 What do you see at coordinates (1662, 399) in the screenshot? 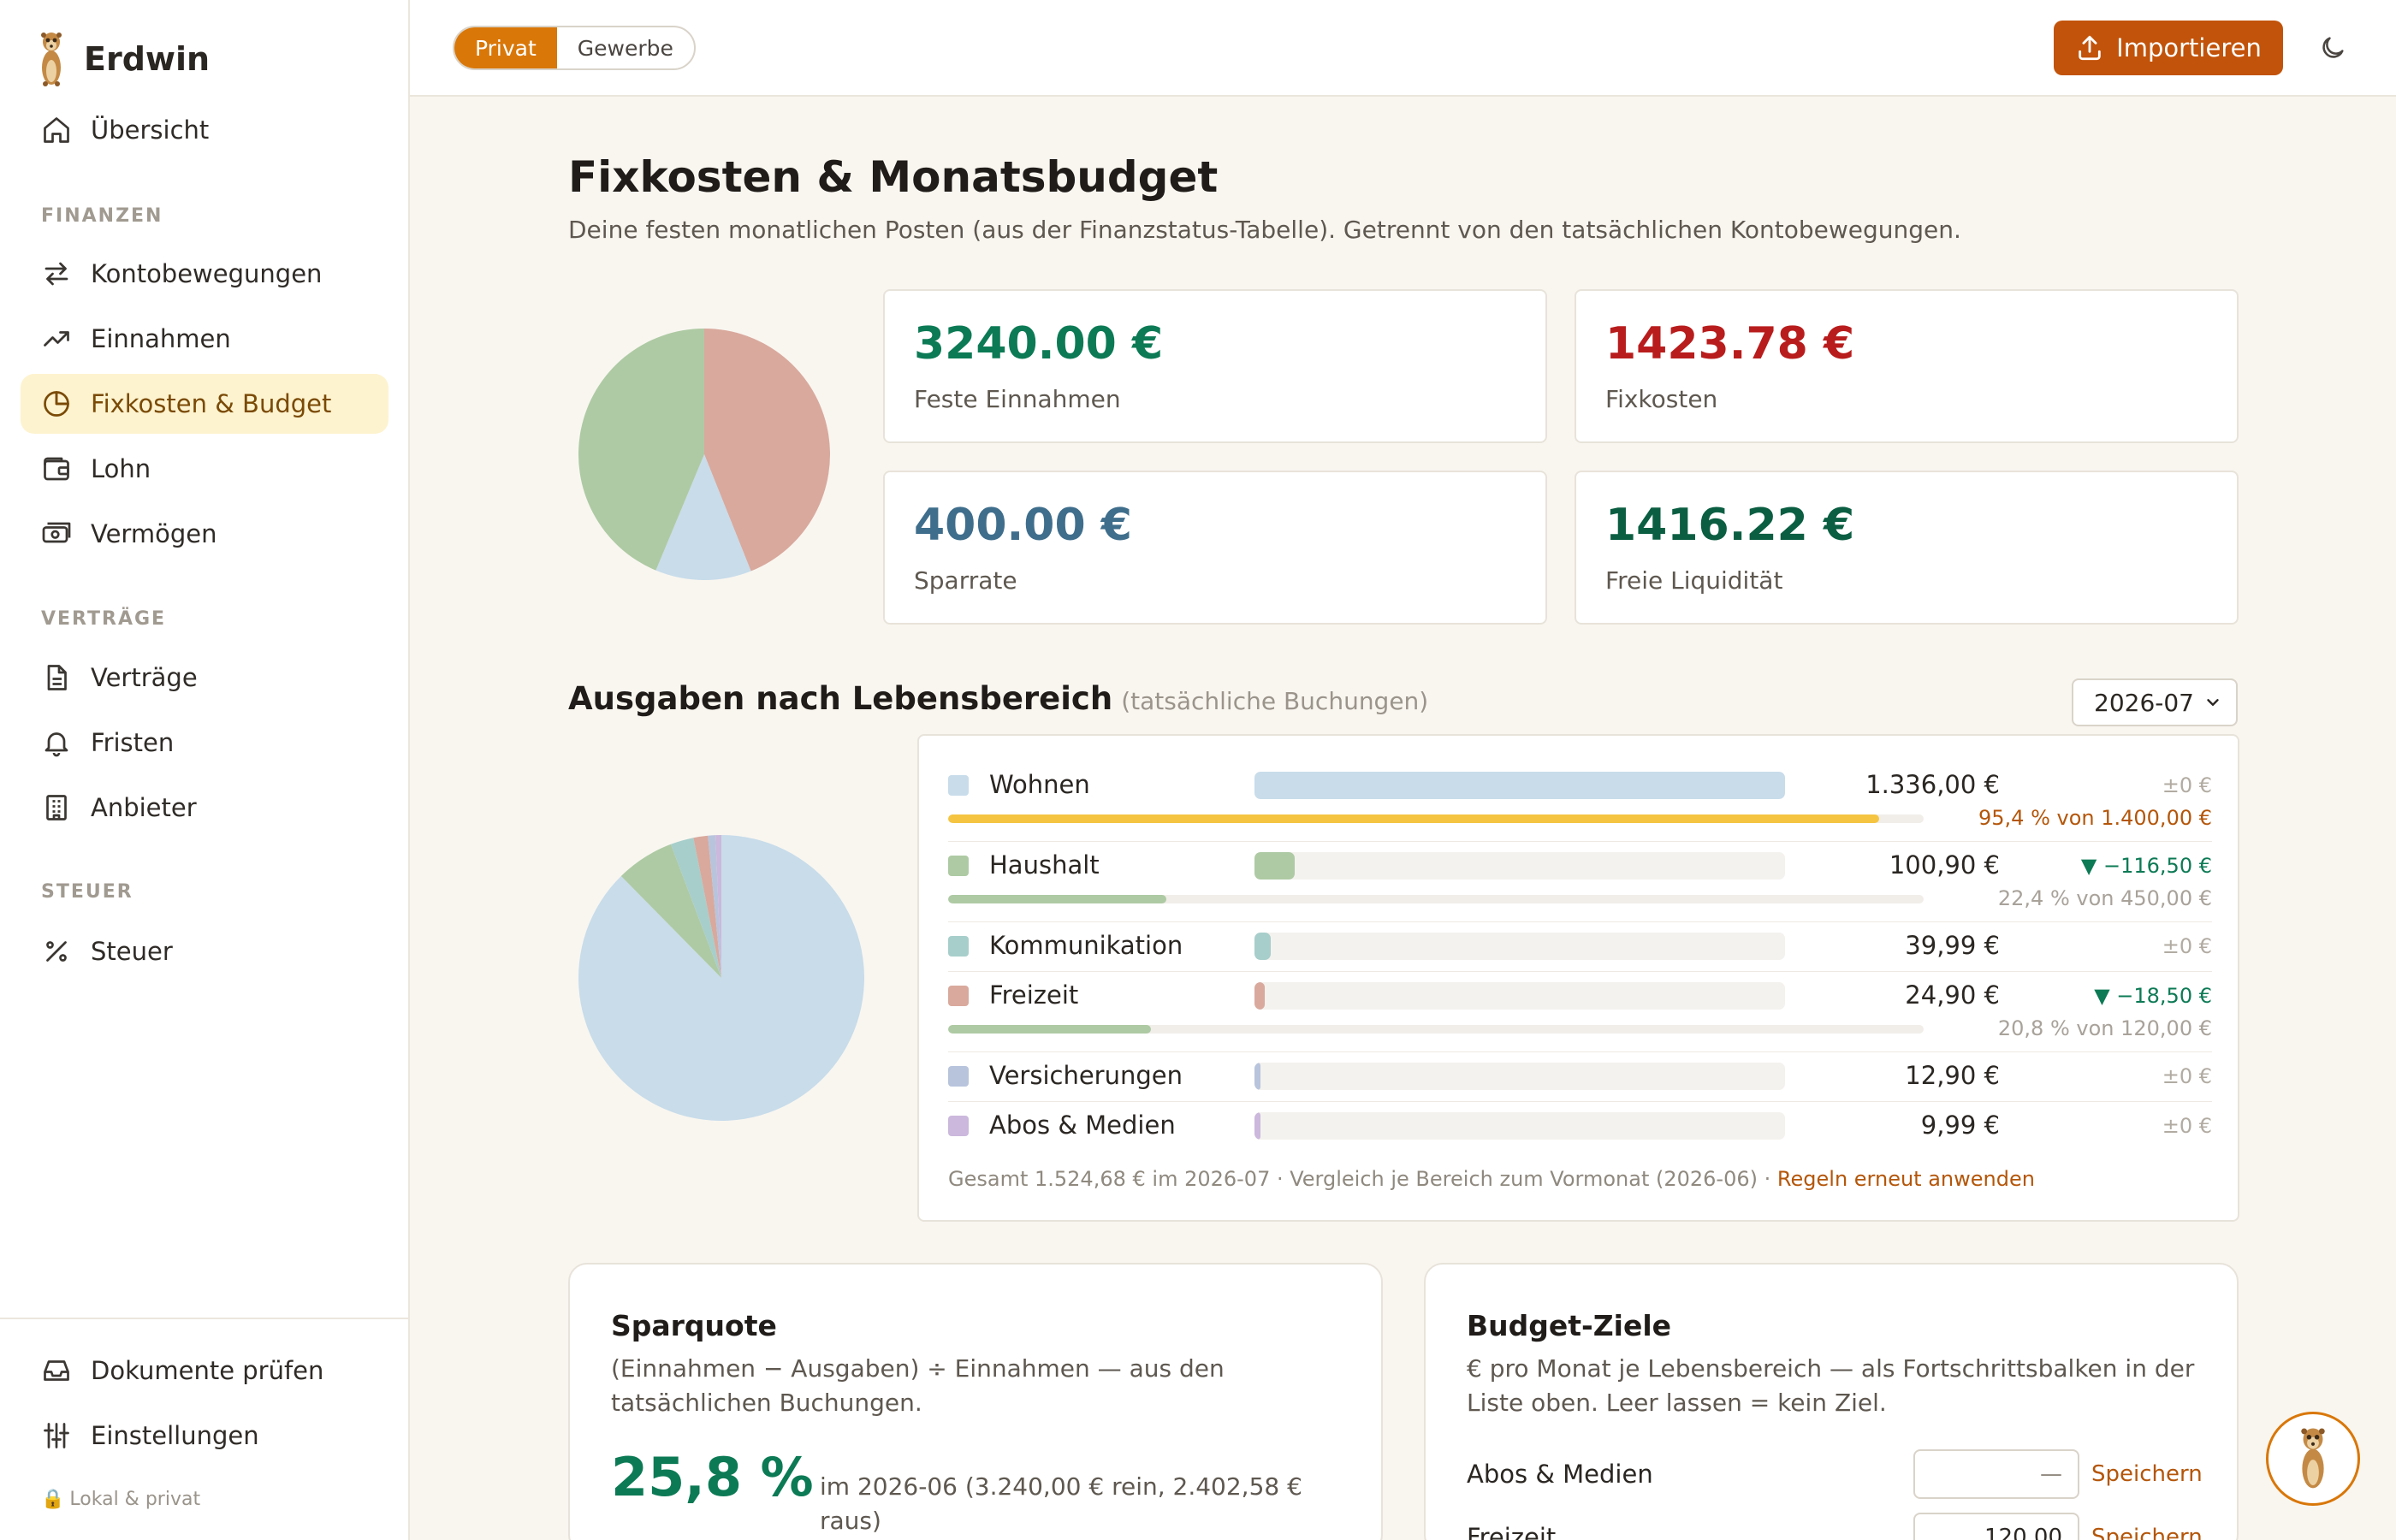
I see `stat-label-fixed: Fixkosten` at bounding box center [1662, 399].